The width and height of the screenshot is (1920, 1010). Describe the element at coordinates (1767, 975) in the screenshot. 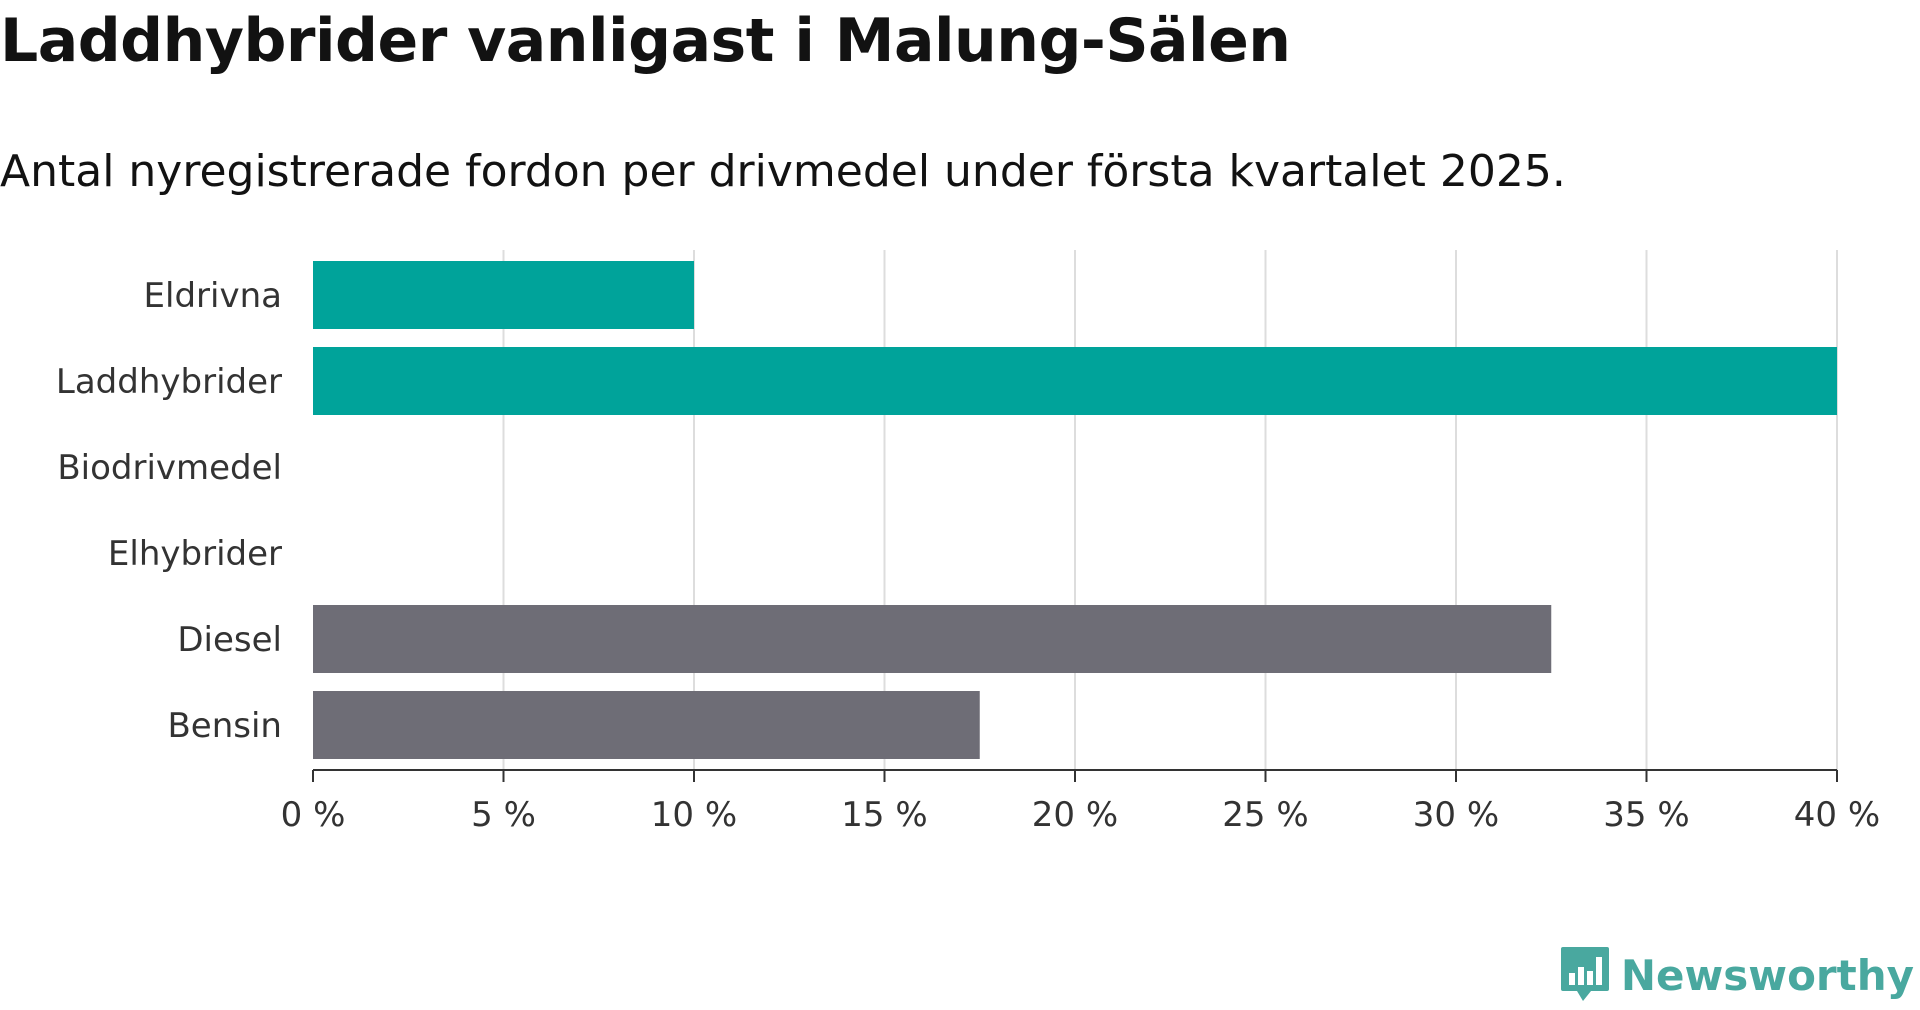

I see `brand-name: Newsworthy` at that location.